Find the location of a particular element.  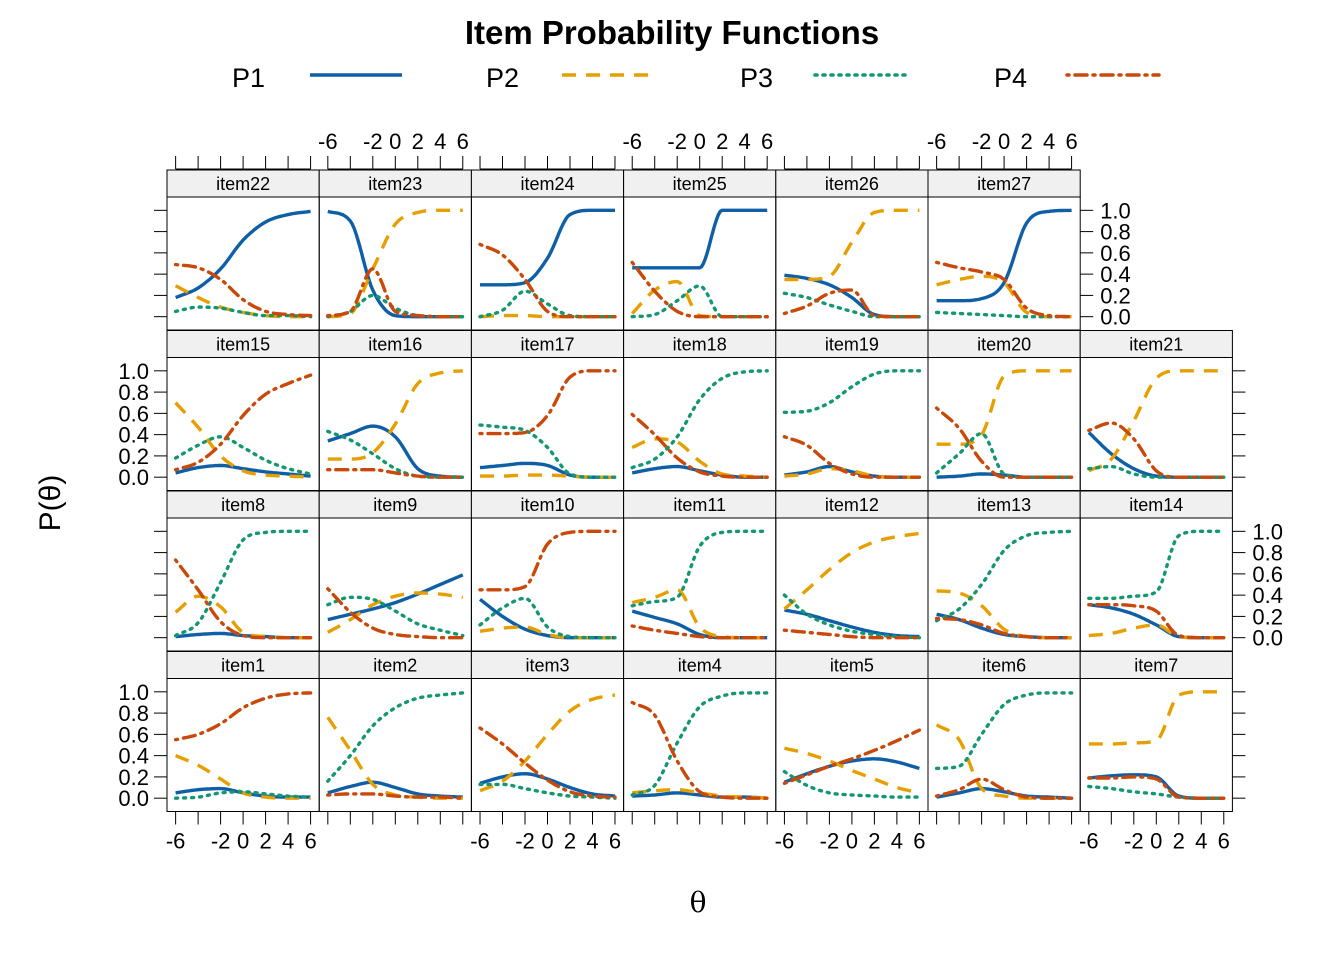

curve-item3-p2 is located at coordinates (547, 743).